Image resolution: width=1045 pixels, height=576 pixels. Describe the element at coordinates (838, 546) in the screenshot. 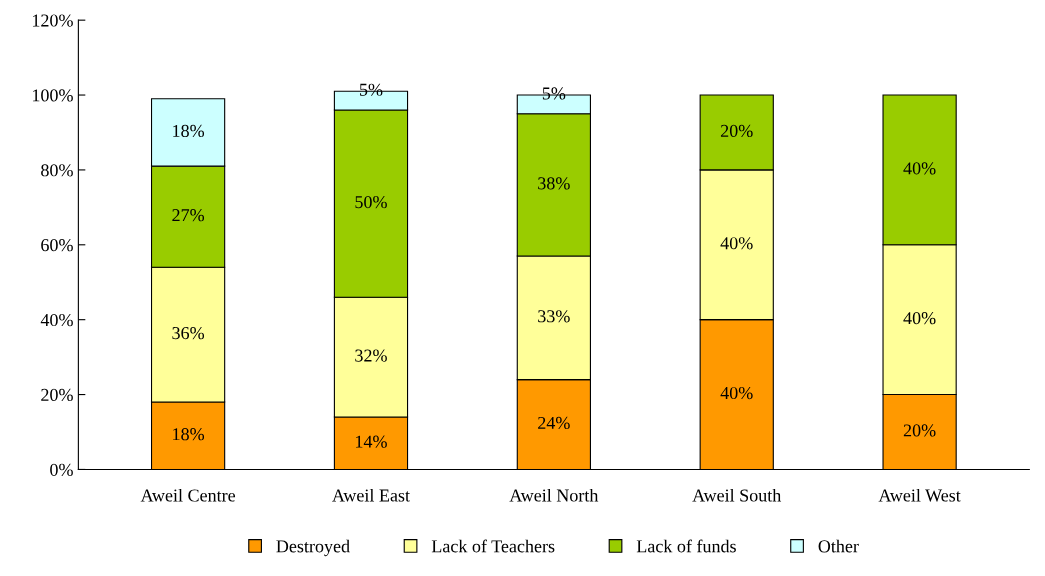

I see `legend-label: Other` at that location.